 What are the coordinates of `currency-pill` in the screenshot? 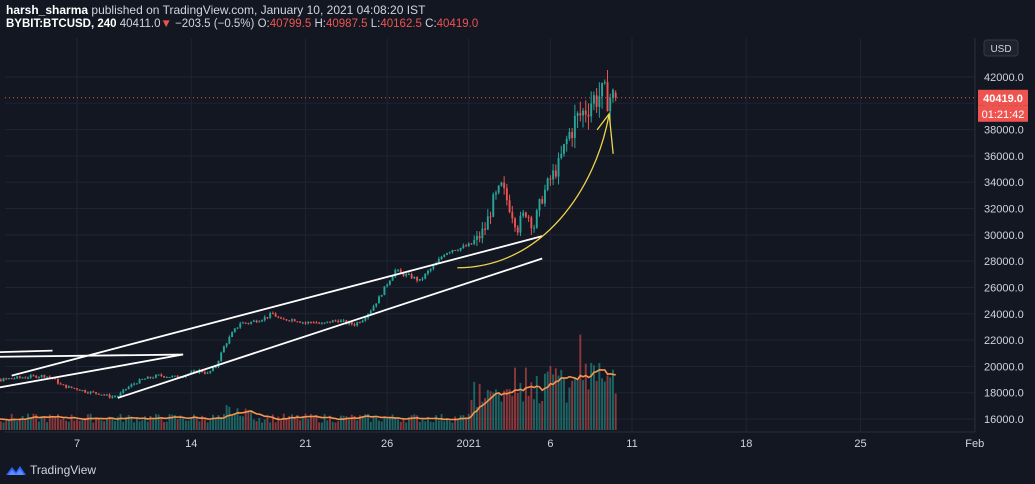 It's located at (1001, 48).